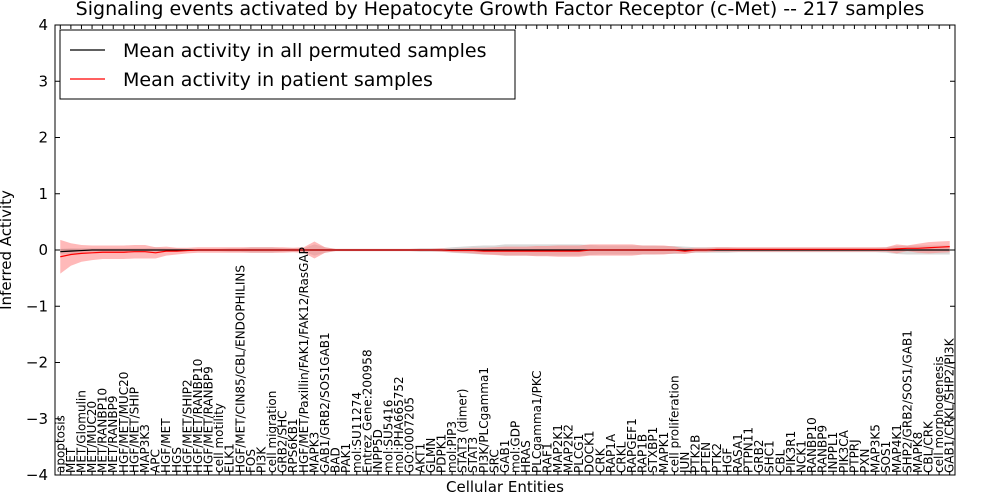  I want to click on x-tick-label: CBL, so click(780, 461).